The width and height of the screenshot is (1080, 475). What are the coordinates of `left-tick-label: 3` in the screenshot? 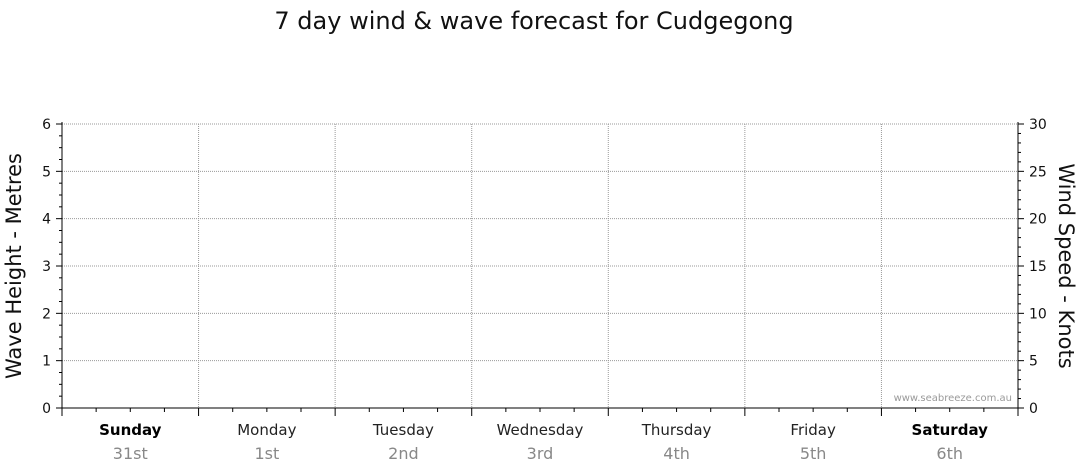 It's located at (46, 267).